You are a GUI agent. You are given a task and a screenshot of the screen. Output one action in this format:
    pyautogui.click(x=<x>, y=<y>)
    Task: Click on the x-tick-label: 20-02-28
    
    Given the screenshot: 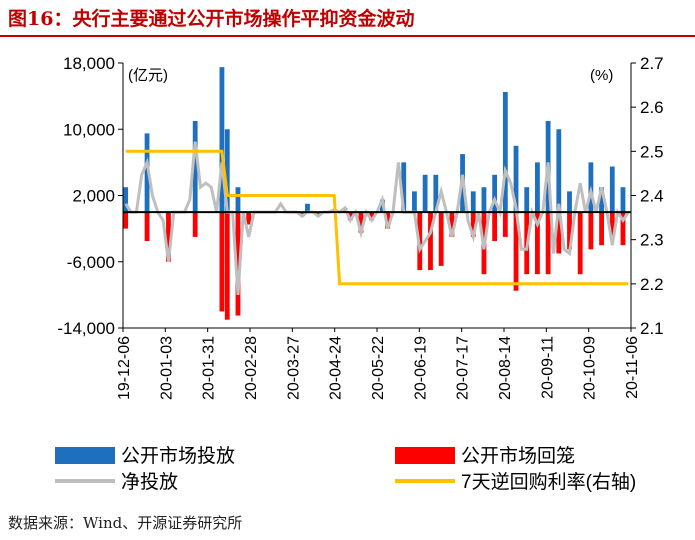 What is the action you would take?
    pyautogui.click(x=251, y=368)
    